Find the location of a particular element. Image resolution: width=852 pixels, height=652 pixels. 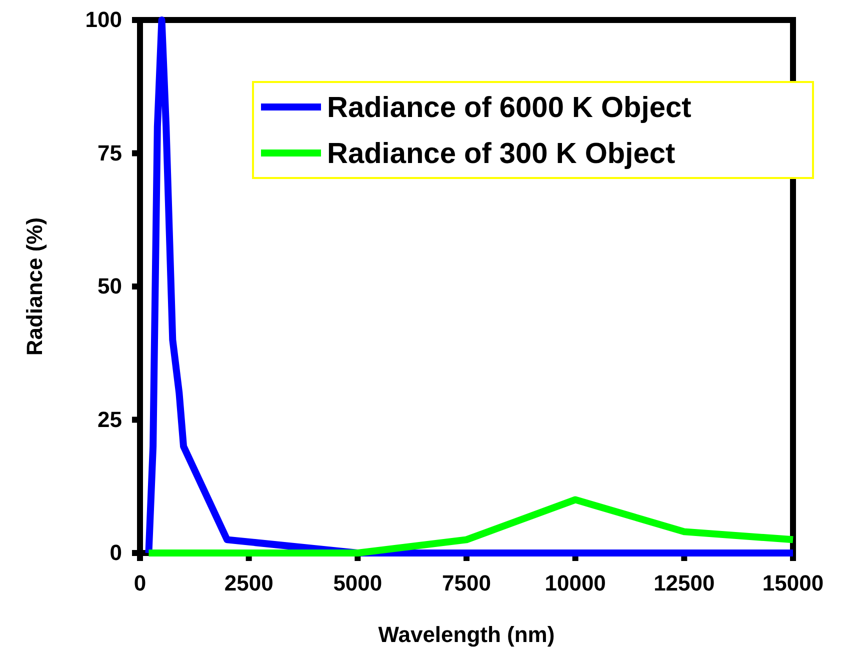

y-tick-label: 75 is located at coordinates (110, 153).